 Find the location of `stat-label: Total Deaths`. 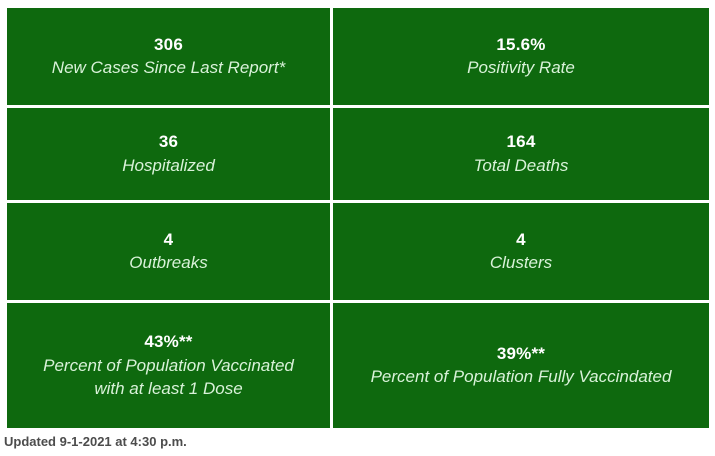

stat-label: Total Deaths is located at coordinates (521, 165).